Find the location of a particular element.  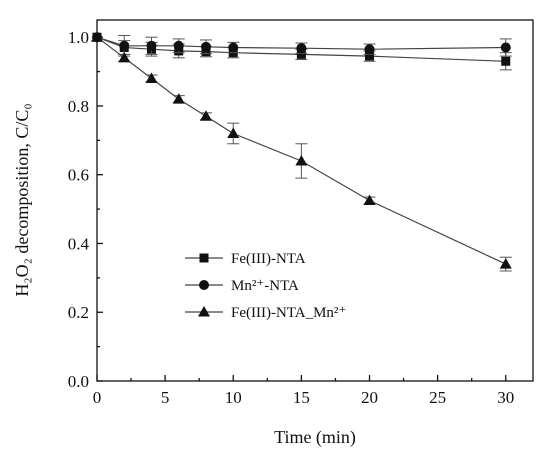

x-tick-label: 0 is located at coordinates (97, 397).